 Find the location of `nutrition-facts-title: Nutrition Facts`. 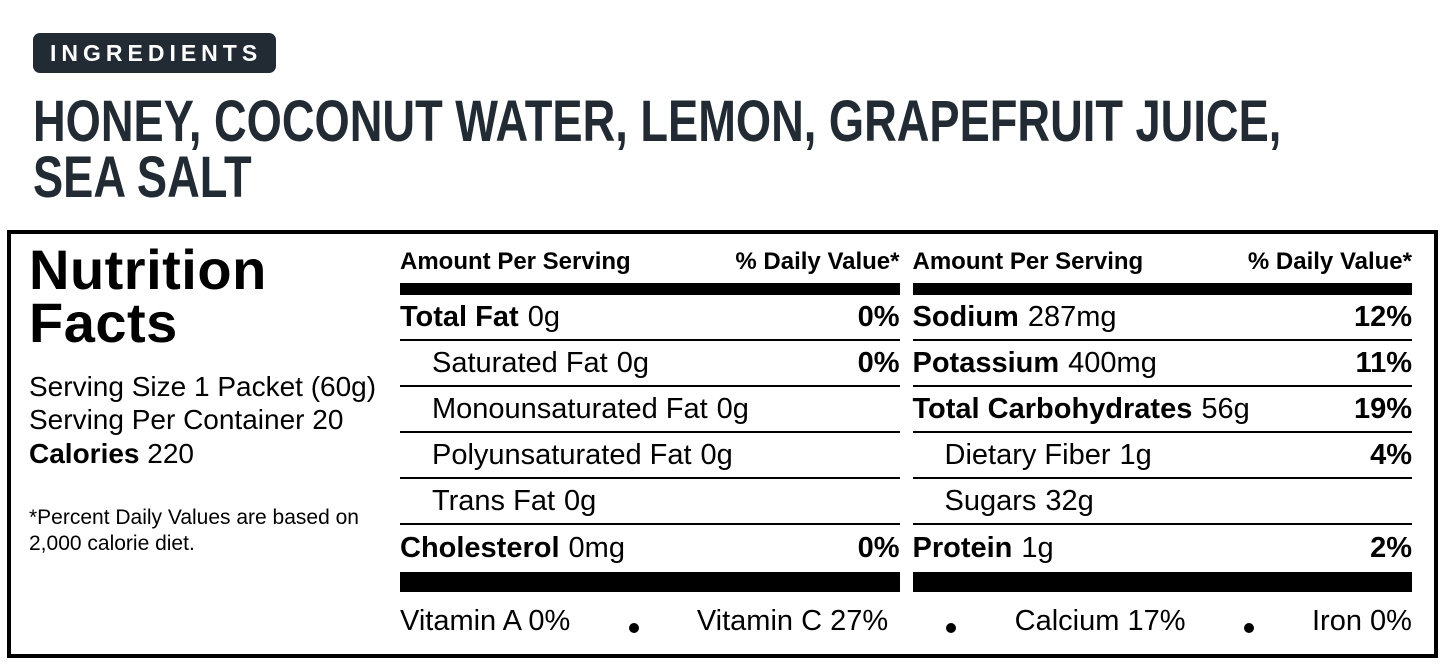

nutrition-facts-title: Nutrition Facts is located at coordinates (211, 296).